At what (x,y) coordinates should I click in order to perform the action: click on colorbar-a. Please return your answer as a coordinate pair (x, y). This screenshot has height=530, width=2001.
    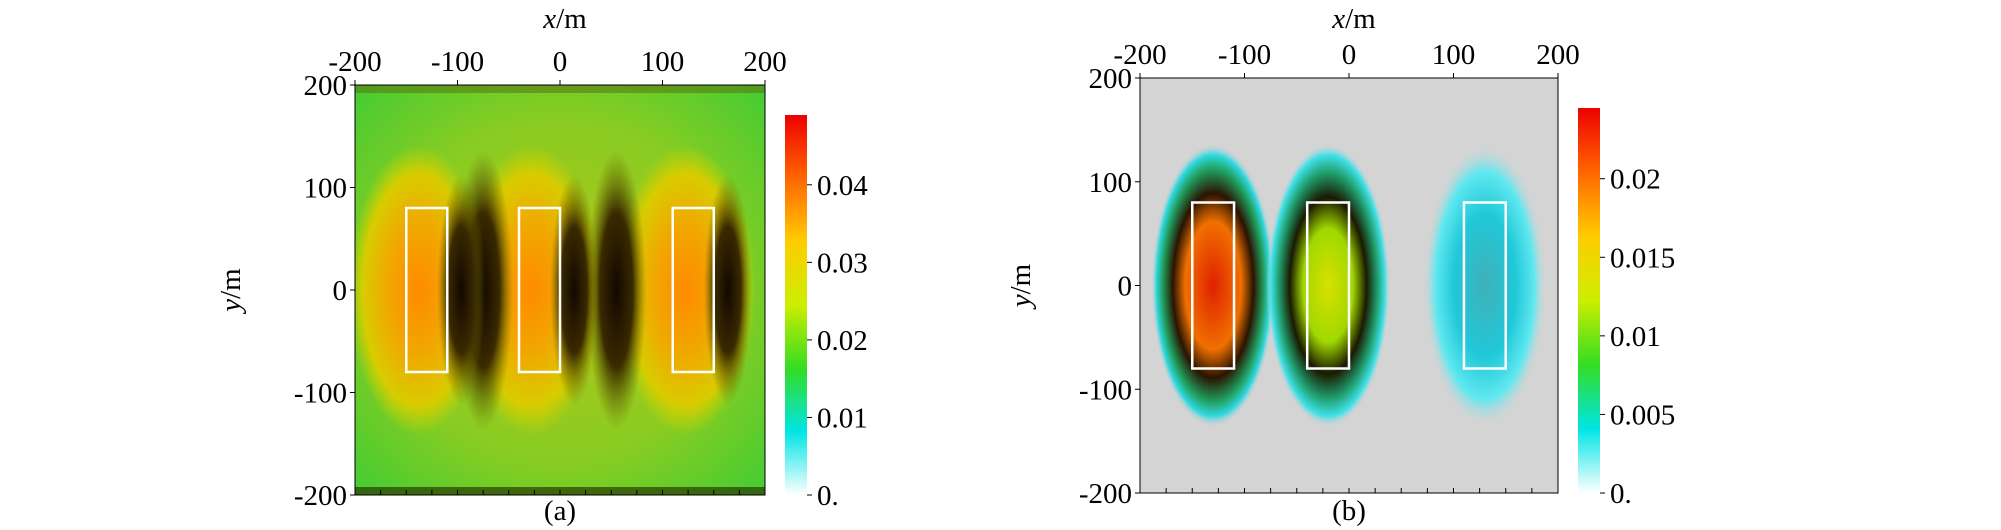
    Looking at the image, I should click on (796, 305).